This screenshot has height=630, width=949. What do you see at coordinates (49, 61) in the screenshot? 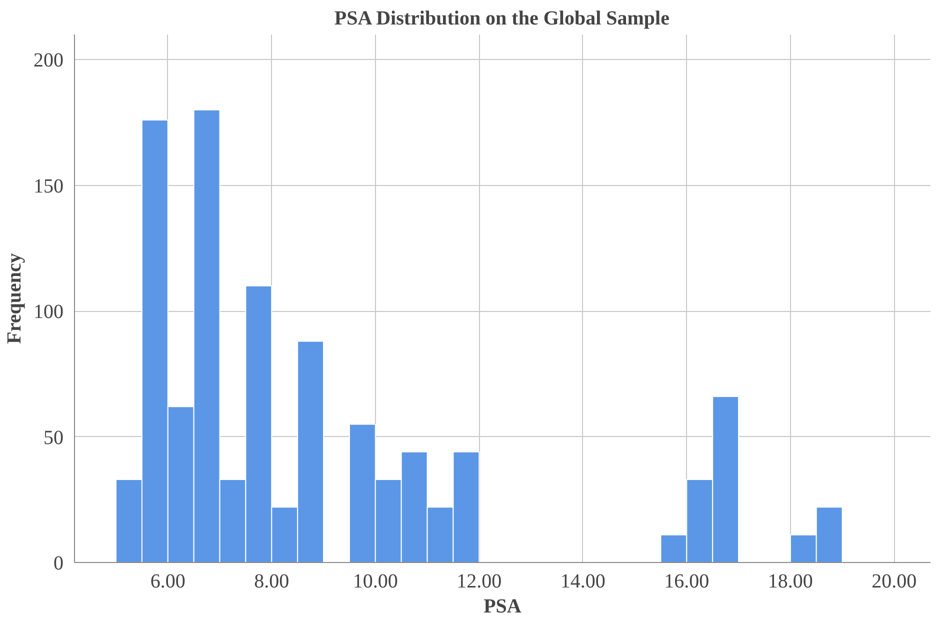
I see `y-tick-label: 200` at bounding box center [49, 61].